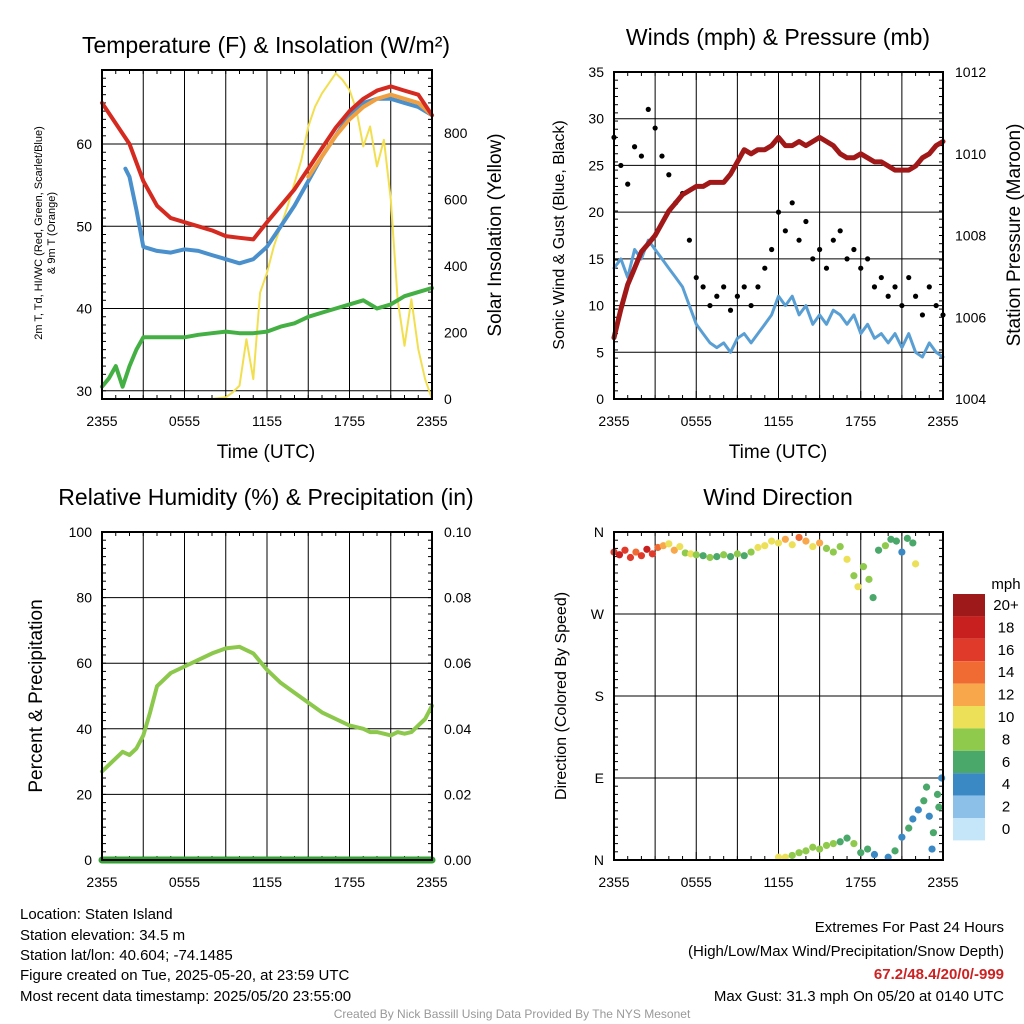  I want to click on wind-x-tick-label: 2355, so click(942, 421).